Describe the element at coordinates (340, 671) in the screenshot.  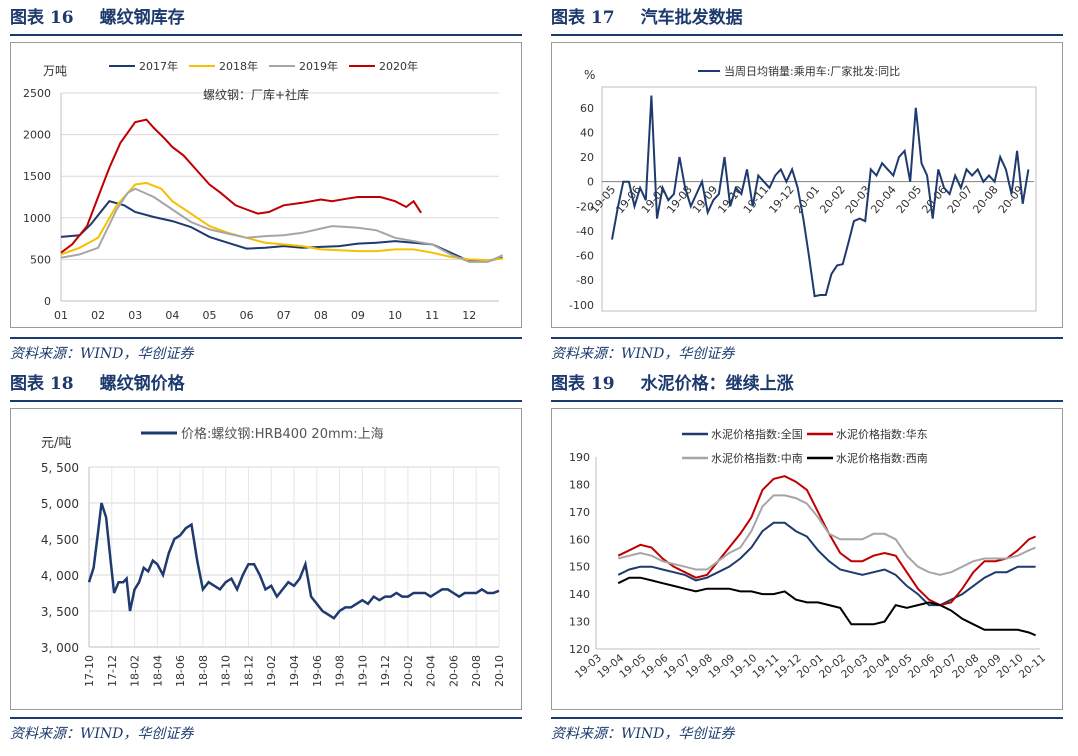
I see `x-tick-label: 19-08` at that location.